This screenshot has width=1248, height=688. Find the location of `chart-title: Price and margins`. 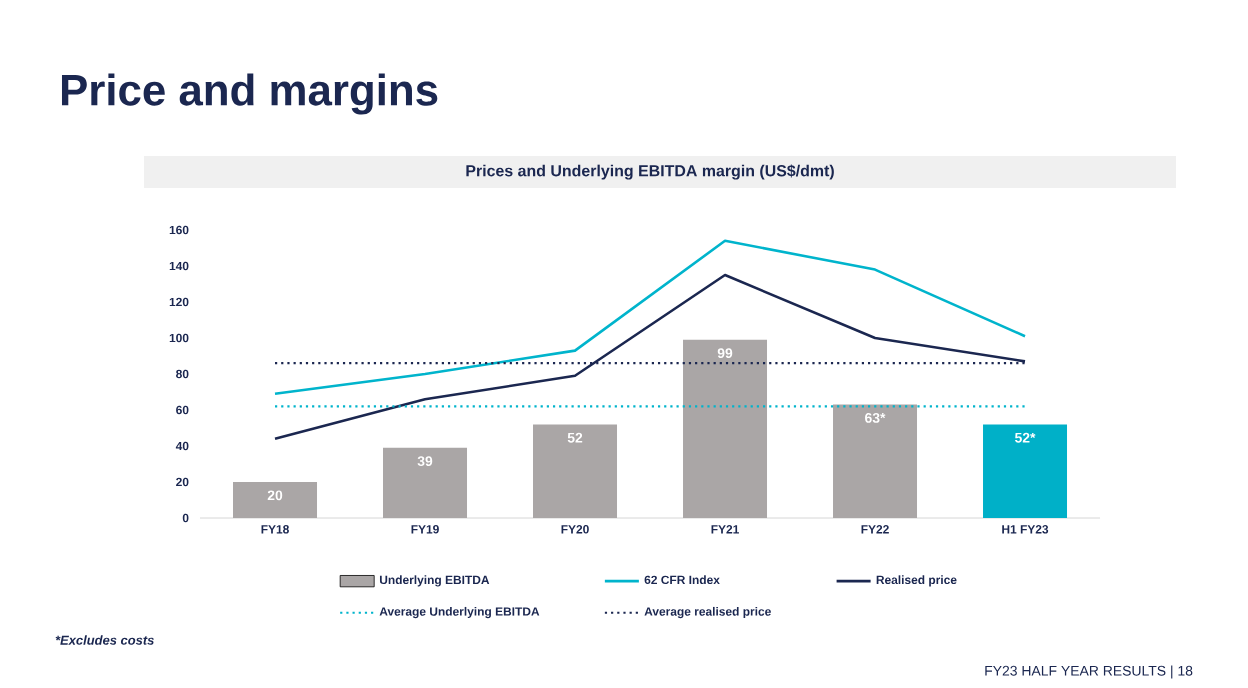

chart-title: Price and margins is located at coordinates (249, 94).